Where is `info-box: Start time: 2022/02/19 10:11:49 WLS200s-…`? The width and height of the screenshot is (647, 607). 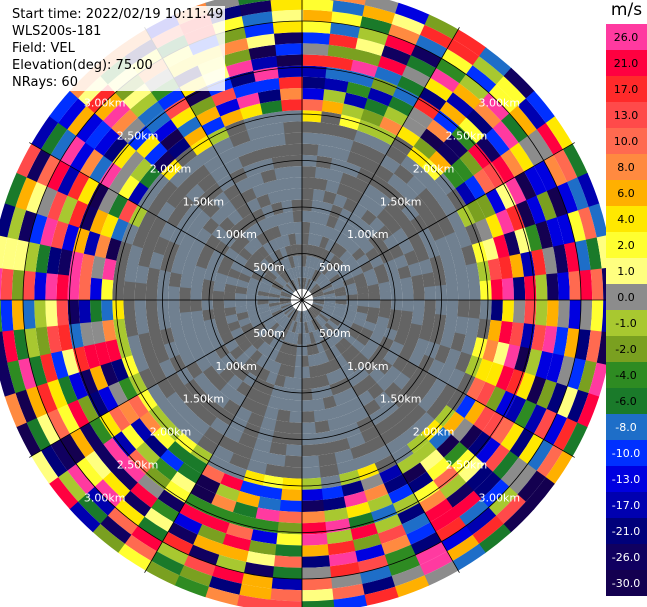
info-box: Start time: 2022/02/19 10:11:49 WLS200s-… is located at coordinates (118, 48).